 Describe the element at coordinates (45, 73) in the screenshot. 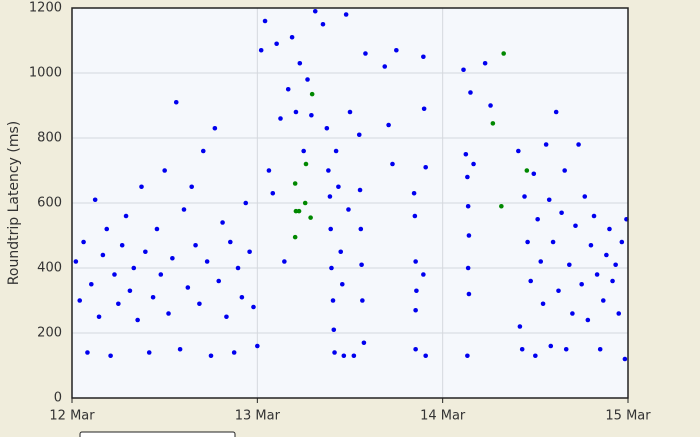

I see `y-tick-label: 1000` at that location.